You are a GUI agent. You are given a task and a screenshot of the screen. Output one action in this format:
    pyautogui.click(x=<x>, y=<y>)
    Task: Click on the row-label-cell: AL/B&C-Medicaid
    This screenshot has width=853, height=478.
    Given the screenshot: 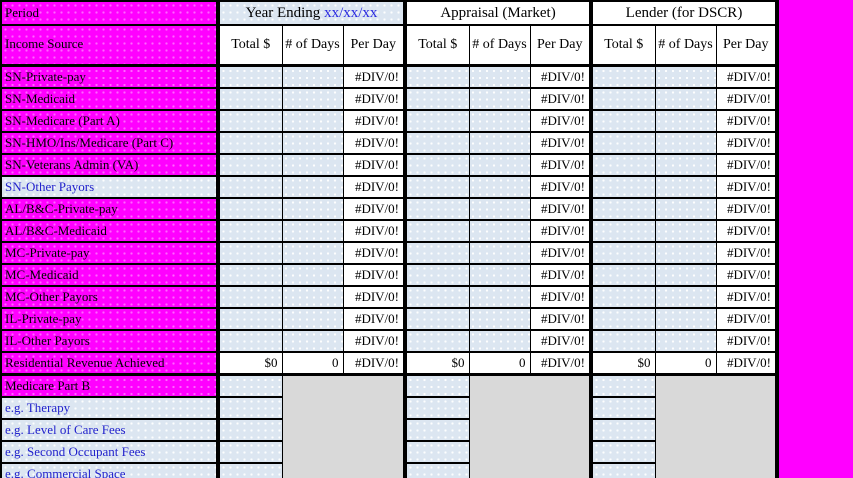 What is the action you would take?
    pyautogui.click(x=110, y=231)
    